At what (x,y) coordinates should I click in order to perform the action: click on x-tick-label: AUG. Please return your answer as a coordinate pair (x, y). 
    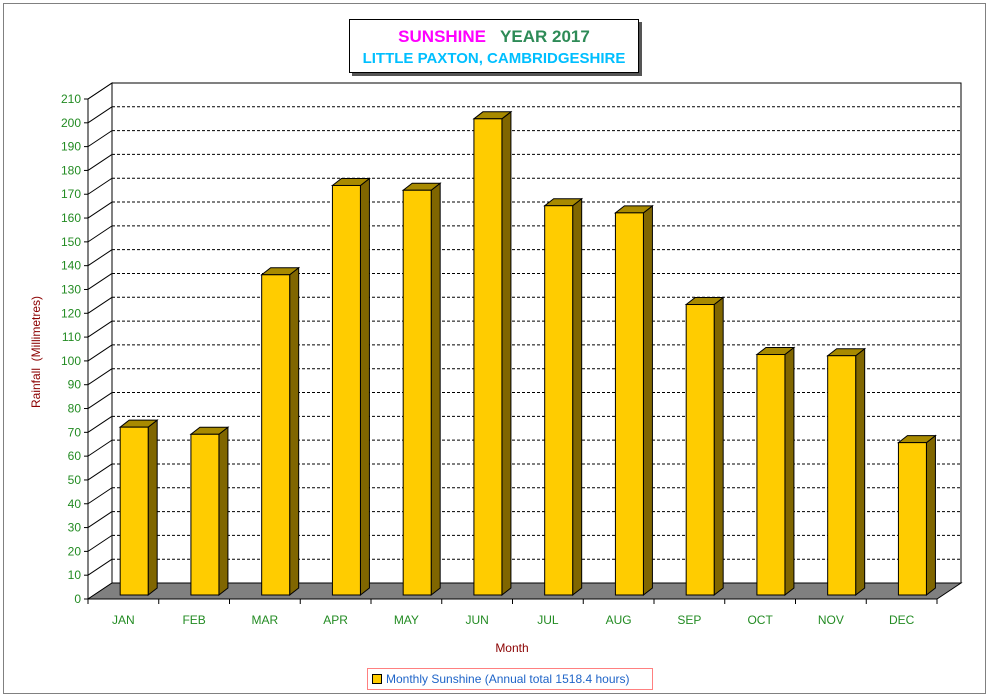
    Looking at the image, I should click on (619, 620).